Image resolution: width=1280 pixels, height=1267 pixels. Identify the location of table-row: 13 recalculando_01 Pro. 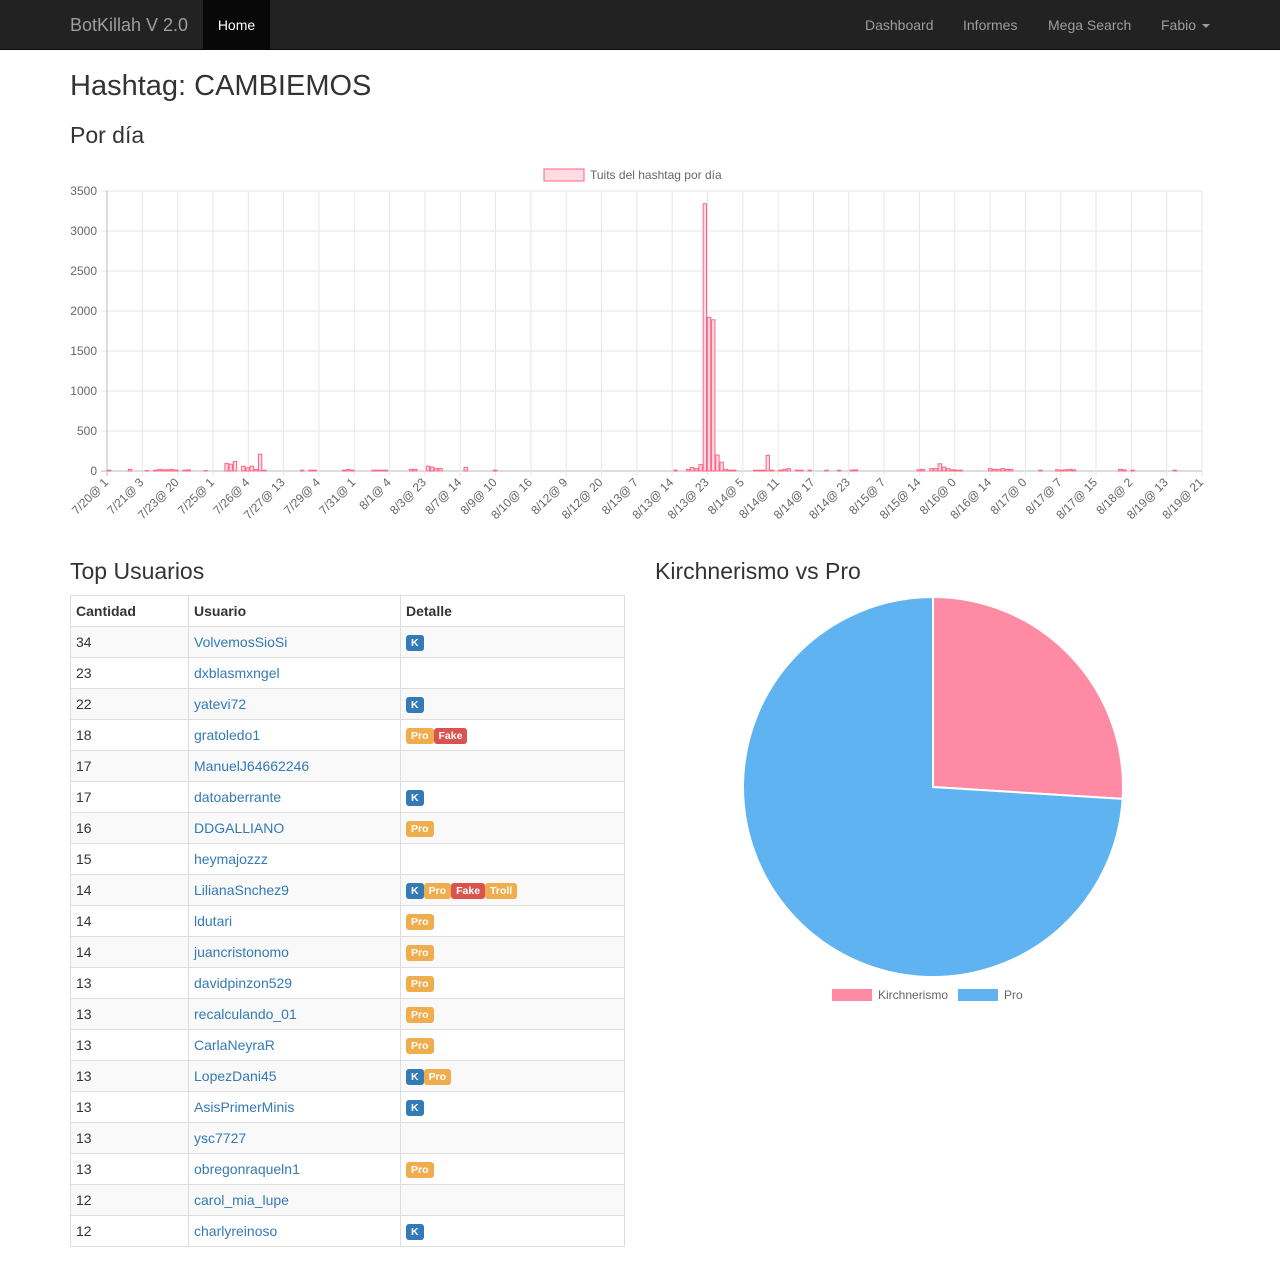
(347, 1014).